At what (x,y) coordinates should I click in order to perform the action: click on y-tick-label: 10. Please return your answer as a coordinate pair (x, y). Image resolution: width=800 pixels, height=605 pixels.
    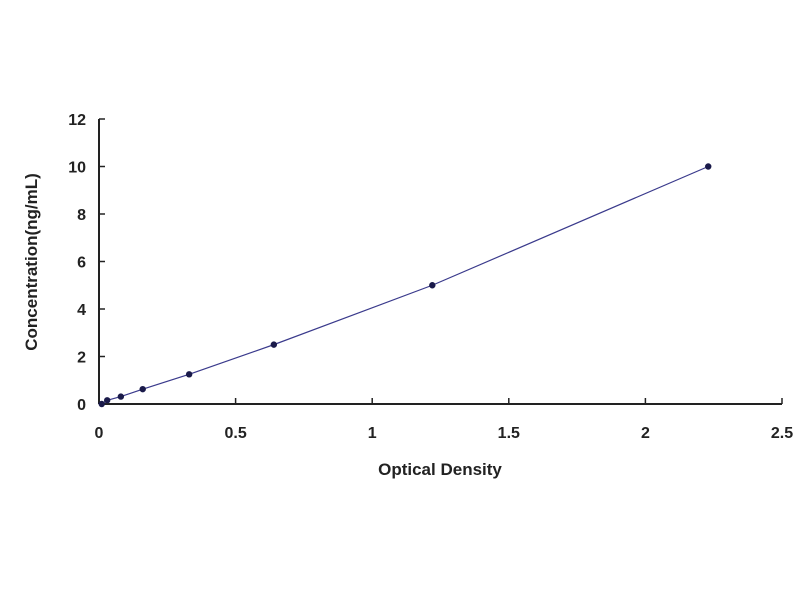
    Looking at the image, I should click on (77, 168).